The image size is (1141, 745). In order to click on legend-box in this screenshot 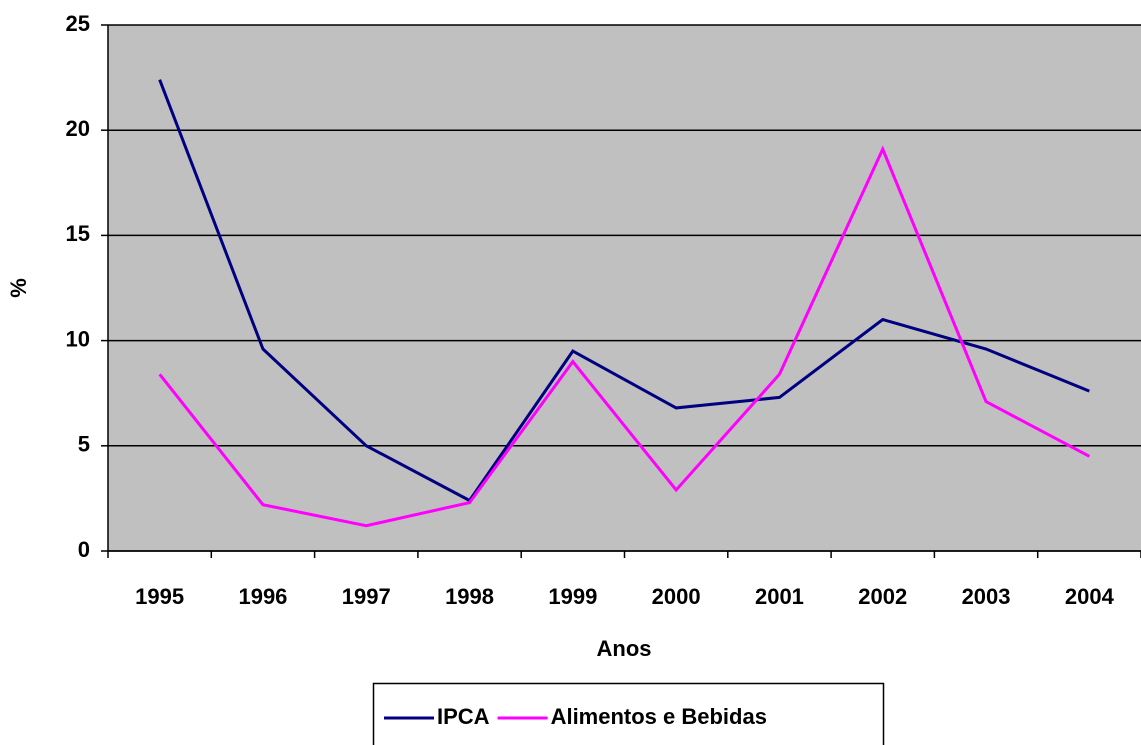, I will do `click(628, 713)`.